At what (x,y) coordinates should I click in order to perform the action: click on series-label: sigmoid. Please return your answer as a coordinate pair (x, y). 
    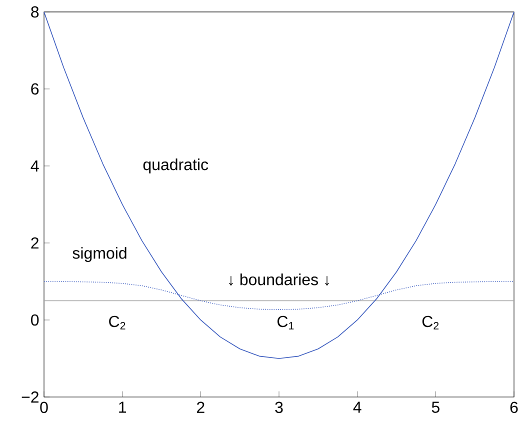
    Looking at the image, I should click on (99, 254).